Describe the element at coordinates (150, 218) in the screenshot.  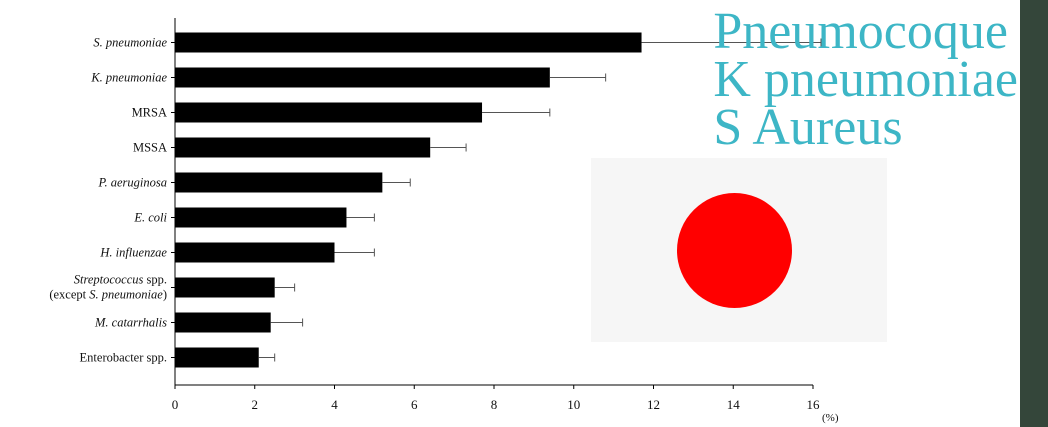
I see `category-label: E. coli` at that location.